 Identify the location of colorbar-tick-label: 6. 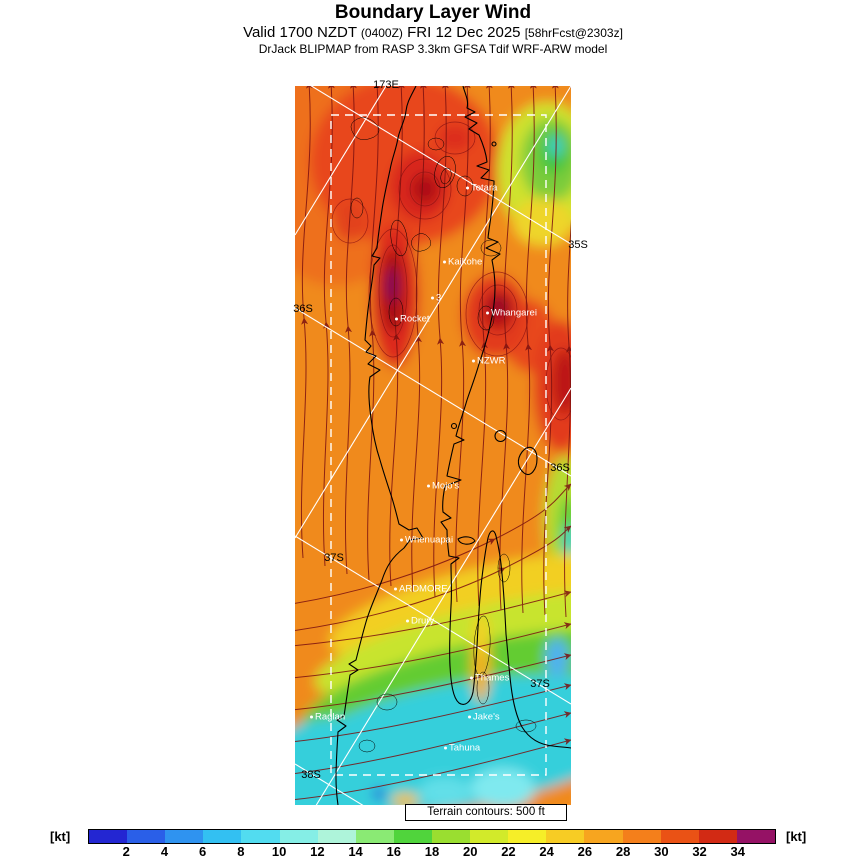
(203, 851).